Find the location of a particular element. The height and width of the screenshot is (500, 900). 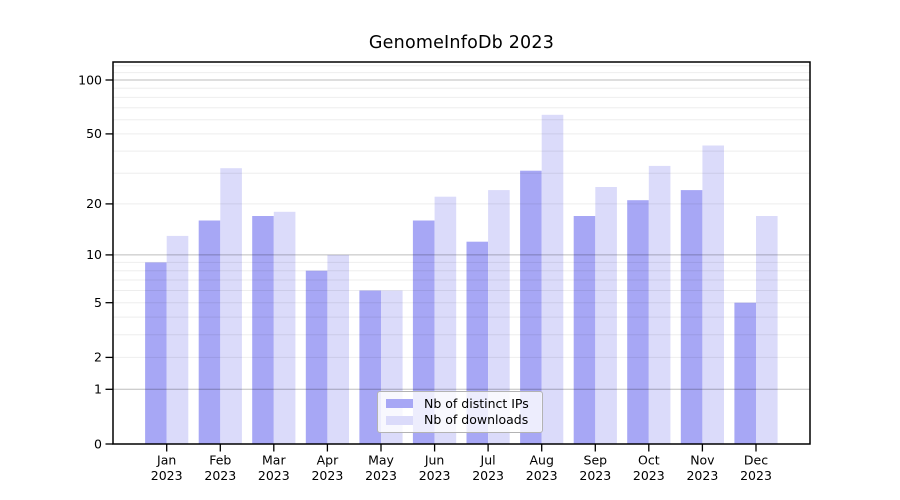

bar-distinct-ips-apr is located at coordinates (316, 357).